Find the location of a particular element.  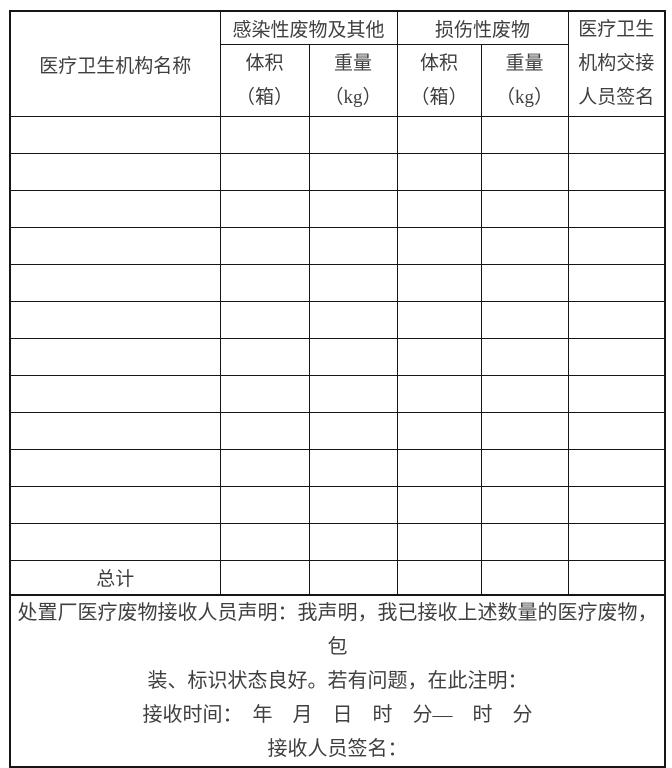

receive-time-line: 接收时间： 年 月 日 时 分— 时 分 is located at coordinates (337, 715).